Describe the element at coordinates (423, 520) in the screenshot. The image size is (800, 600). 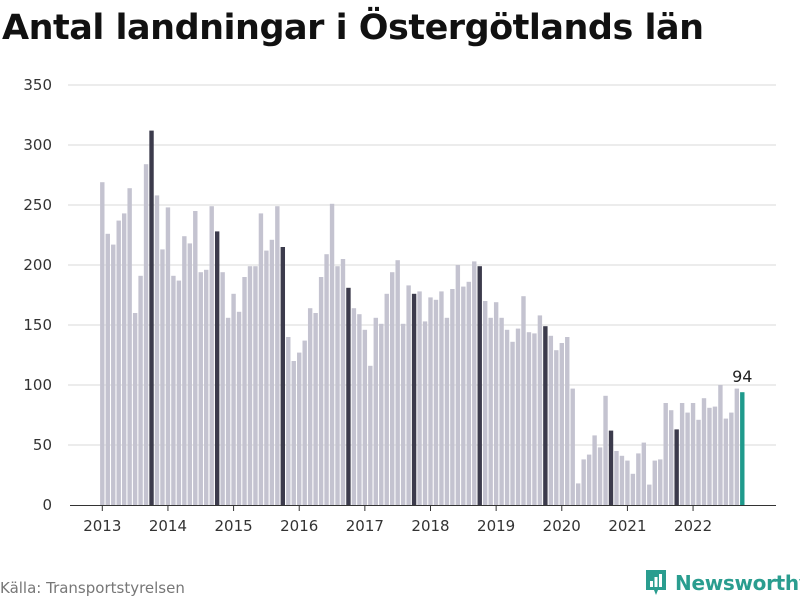
I see `x-axis: 2013 2014 2015 2016 2017 2018 2019 2020 2021 2022` at that location.